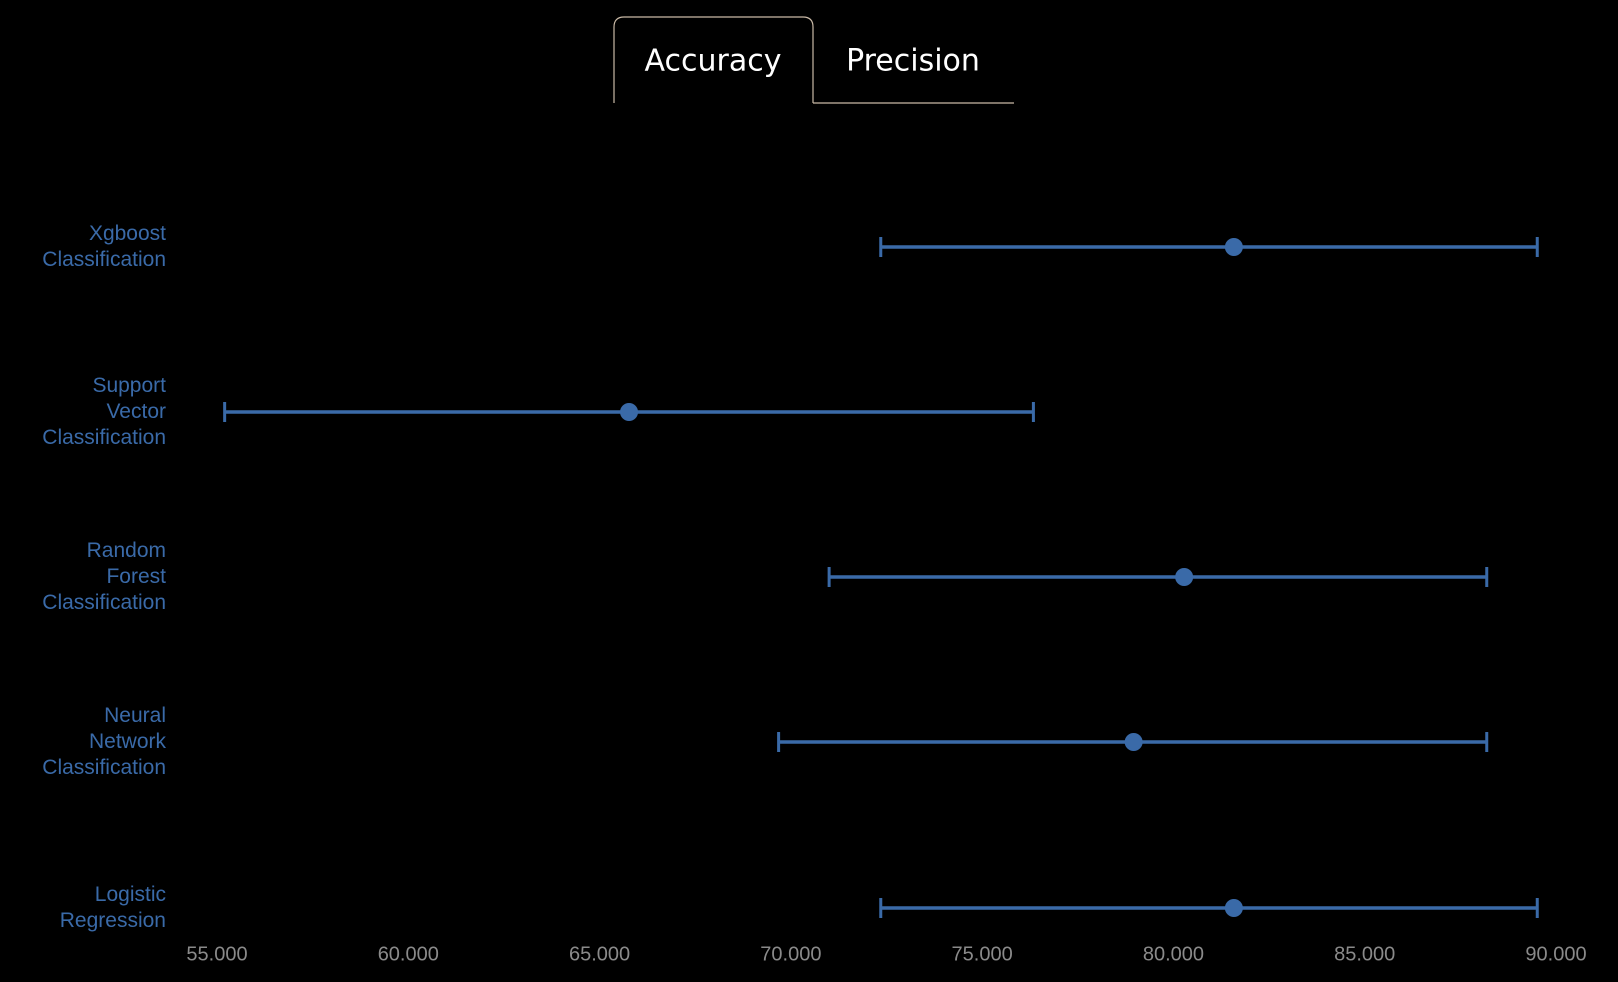  I want to click on x-tick-label: 65.000, so click(599, 954).